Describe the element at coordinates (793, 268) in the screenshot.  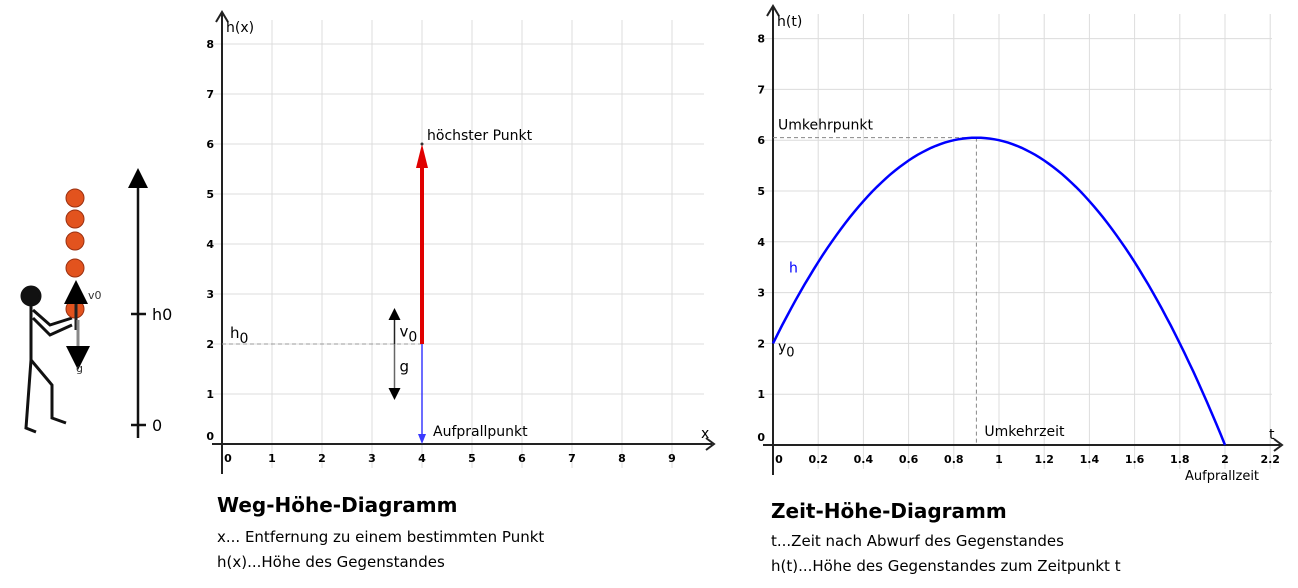
I see `curve-label: h` at that location.